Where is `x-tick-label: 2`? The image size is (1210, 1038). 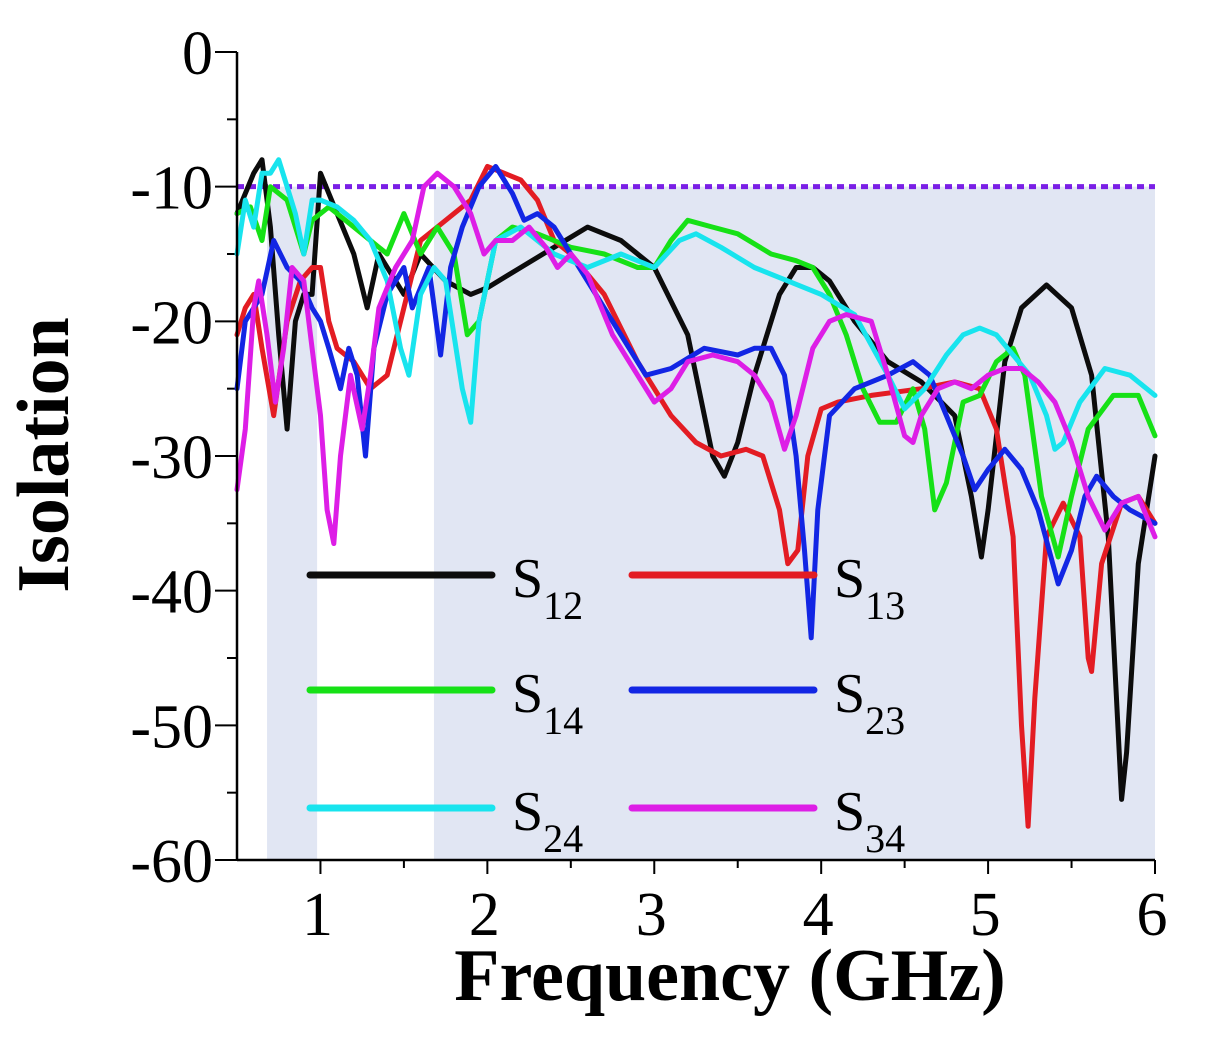 x-tick-label: 2 is located at coordinates (484, 915).